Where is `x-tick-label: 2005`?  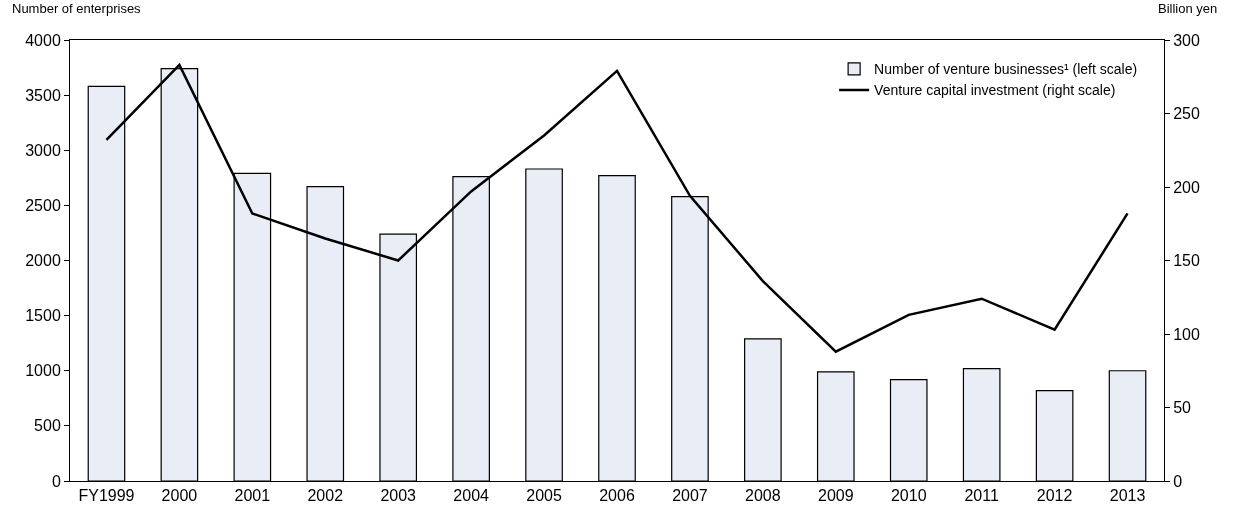 x-tick-label: 2005 is located at coordinates (544, 496).